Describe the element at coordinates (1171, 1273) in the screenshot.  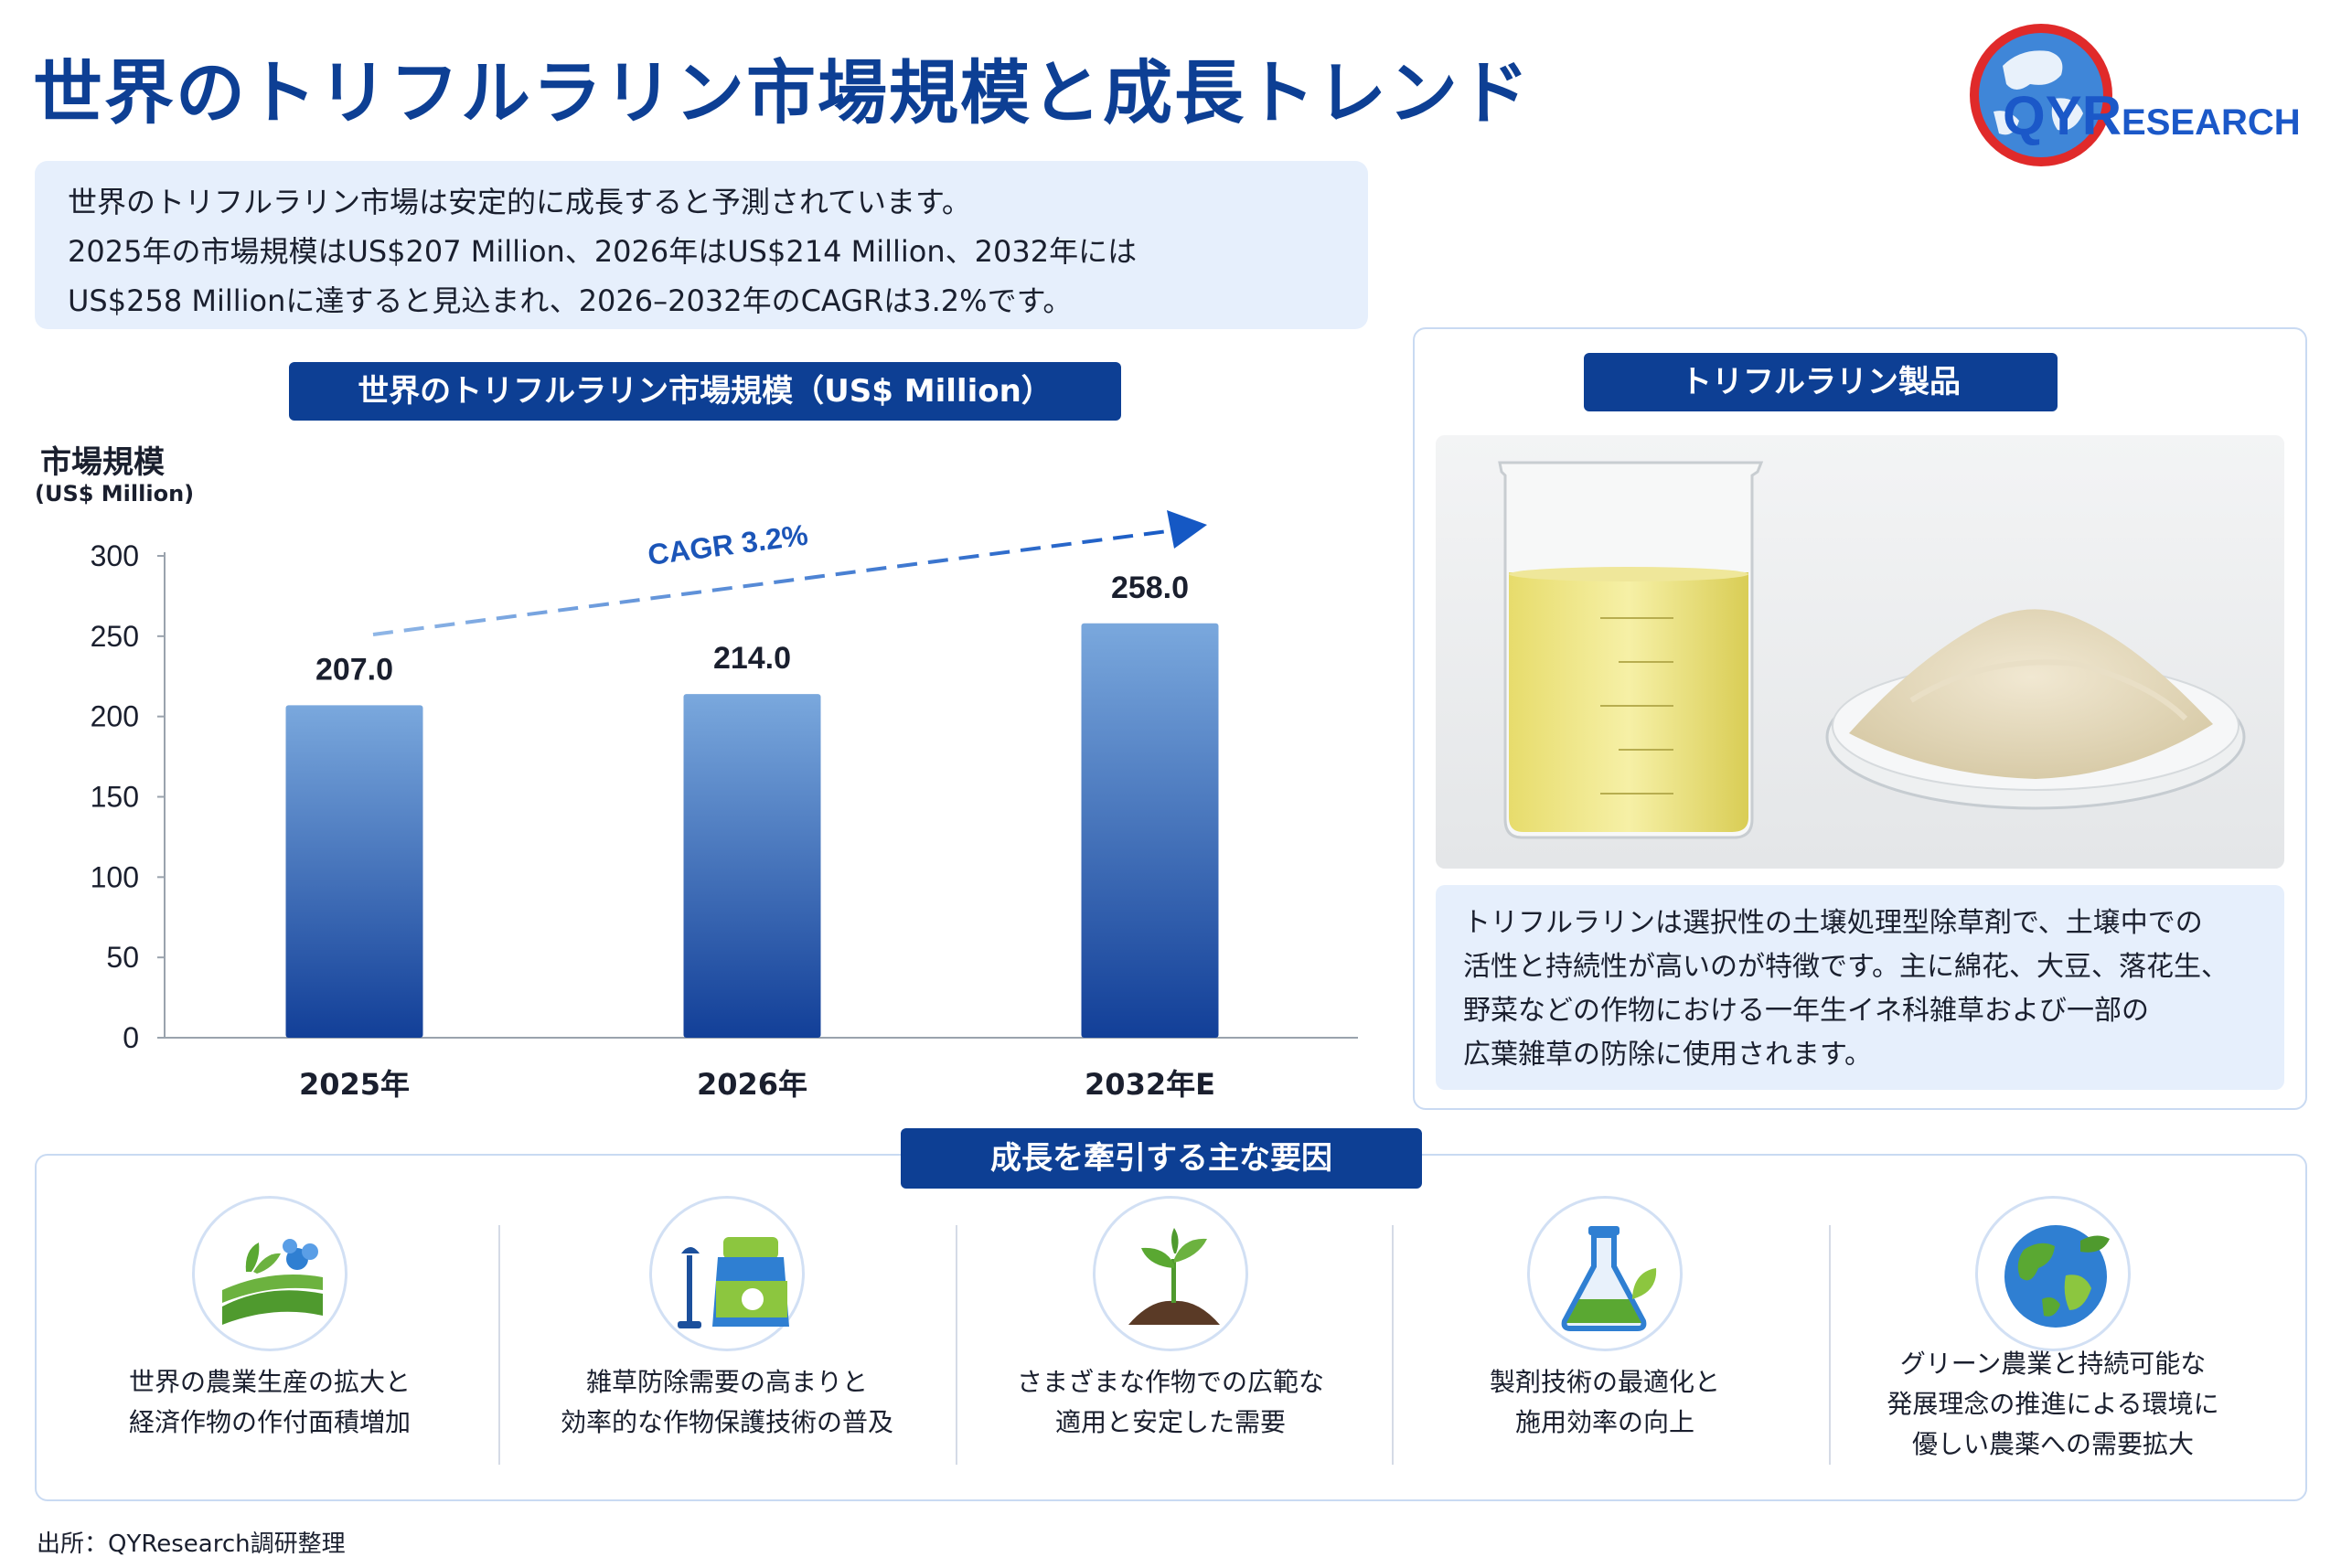
I see `seedling-icon` at that location.